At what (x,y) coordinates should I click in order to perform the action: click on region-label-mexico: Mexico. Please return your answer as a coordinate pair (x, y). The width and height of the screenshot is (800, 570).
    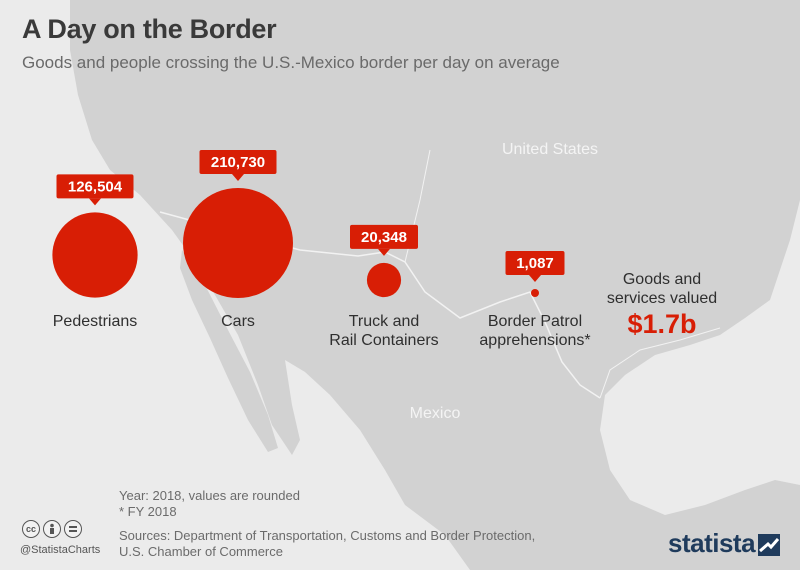
    Looking at the image, I should click on (435, 413).